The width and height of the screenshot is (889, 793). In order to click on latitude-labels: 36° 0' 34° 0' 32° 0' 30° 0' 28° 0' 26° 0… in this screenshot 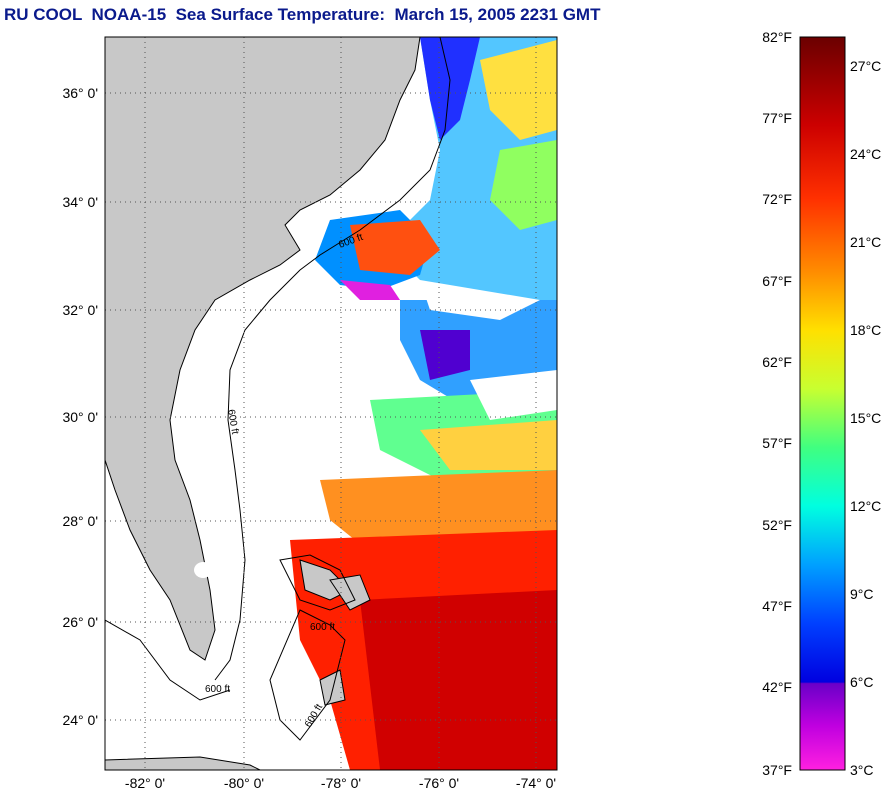, I will do `click(80, 406)`.